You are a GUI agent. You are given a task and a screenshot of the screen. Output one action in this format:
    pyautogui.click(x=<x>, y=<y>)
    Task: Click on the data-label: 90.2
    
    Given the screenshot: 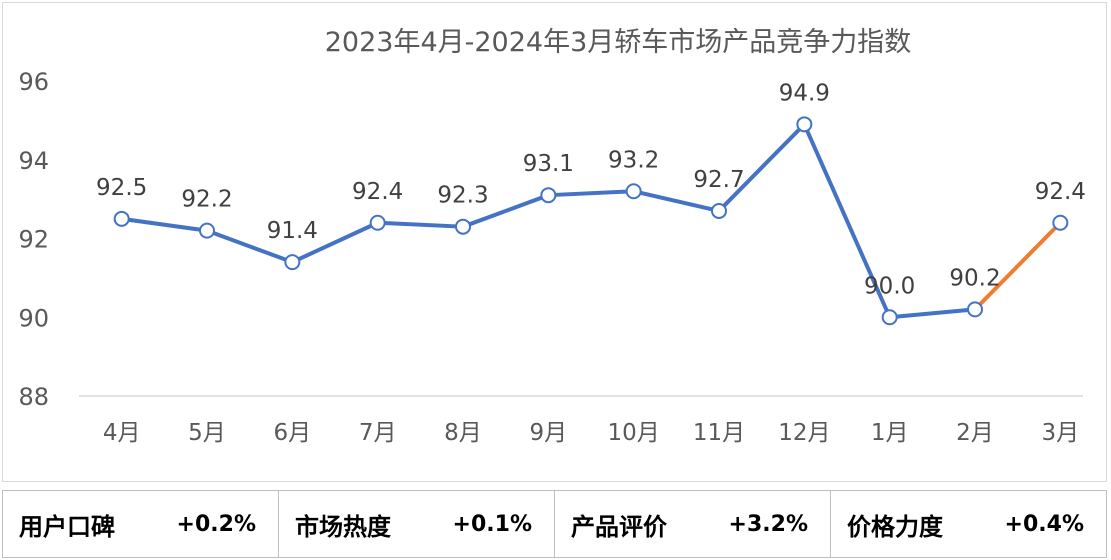 What is the action you would take?
    pyautogui.click(x=974, y=278)
    